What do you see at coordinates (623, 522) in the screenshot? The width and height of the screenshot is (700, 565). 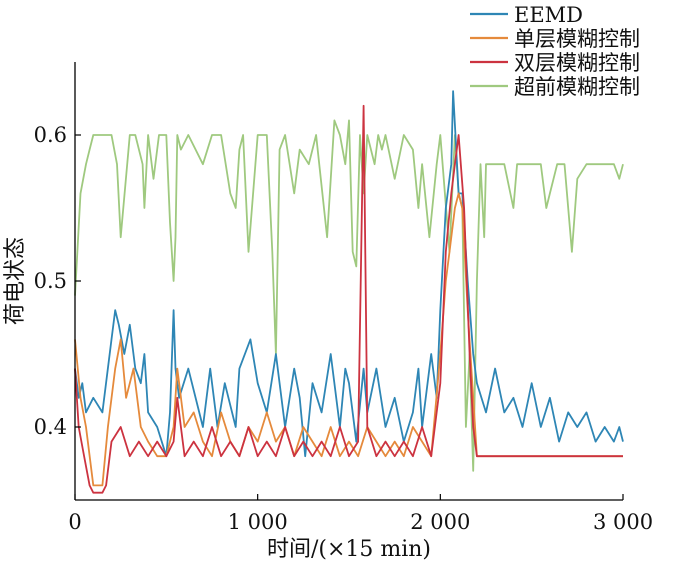 I see `x-tick-label: 3 000` at bounding box center [623, 522].